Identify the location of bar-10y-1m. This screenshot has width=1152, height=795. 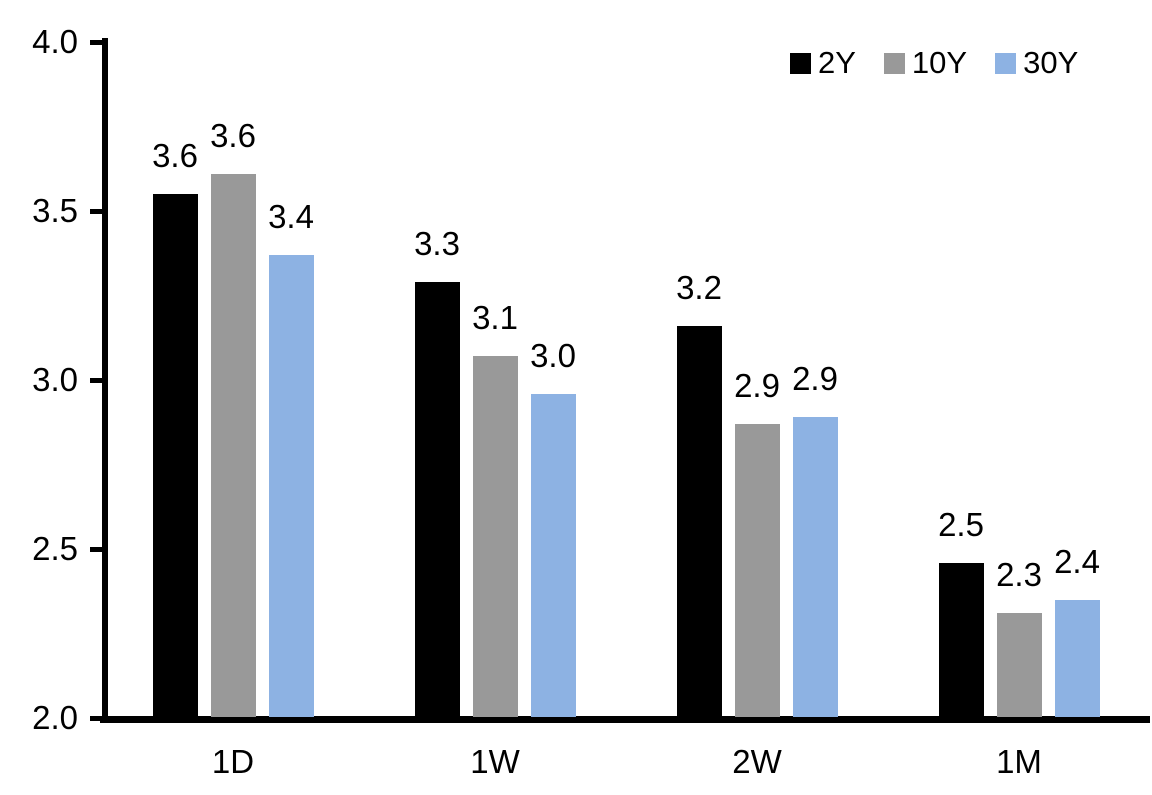
(1019, 665).